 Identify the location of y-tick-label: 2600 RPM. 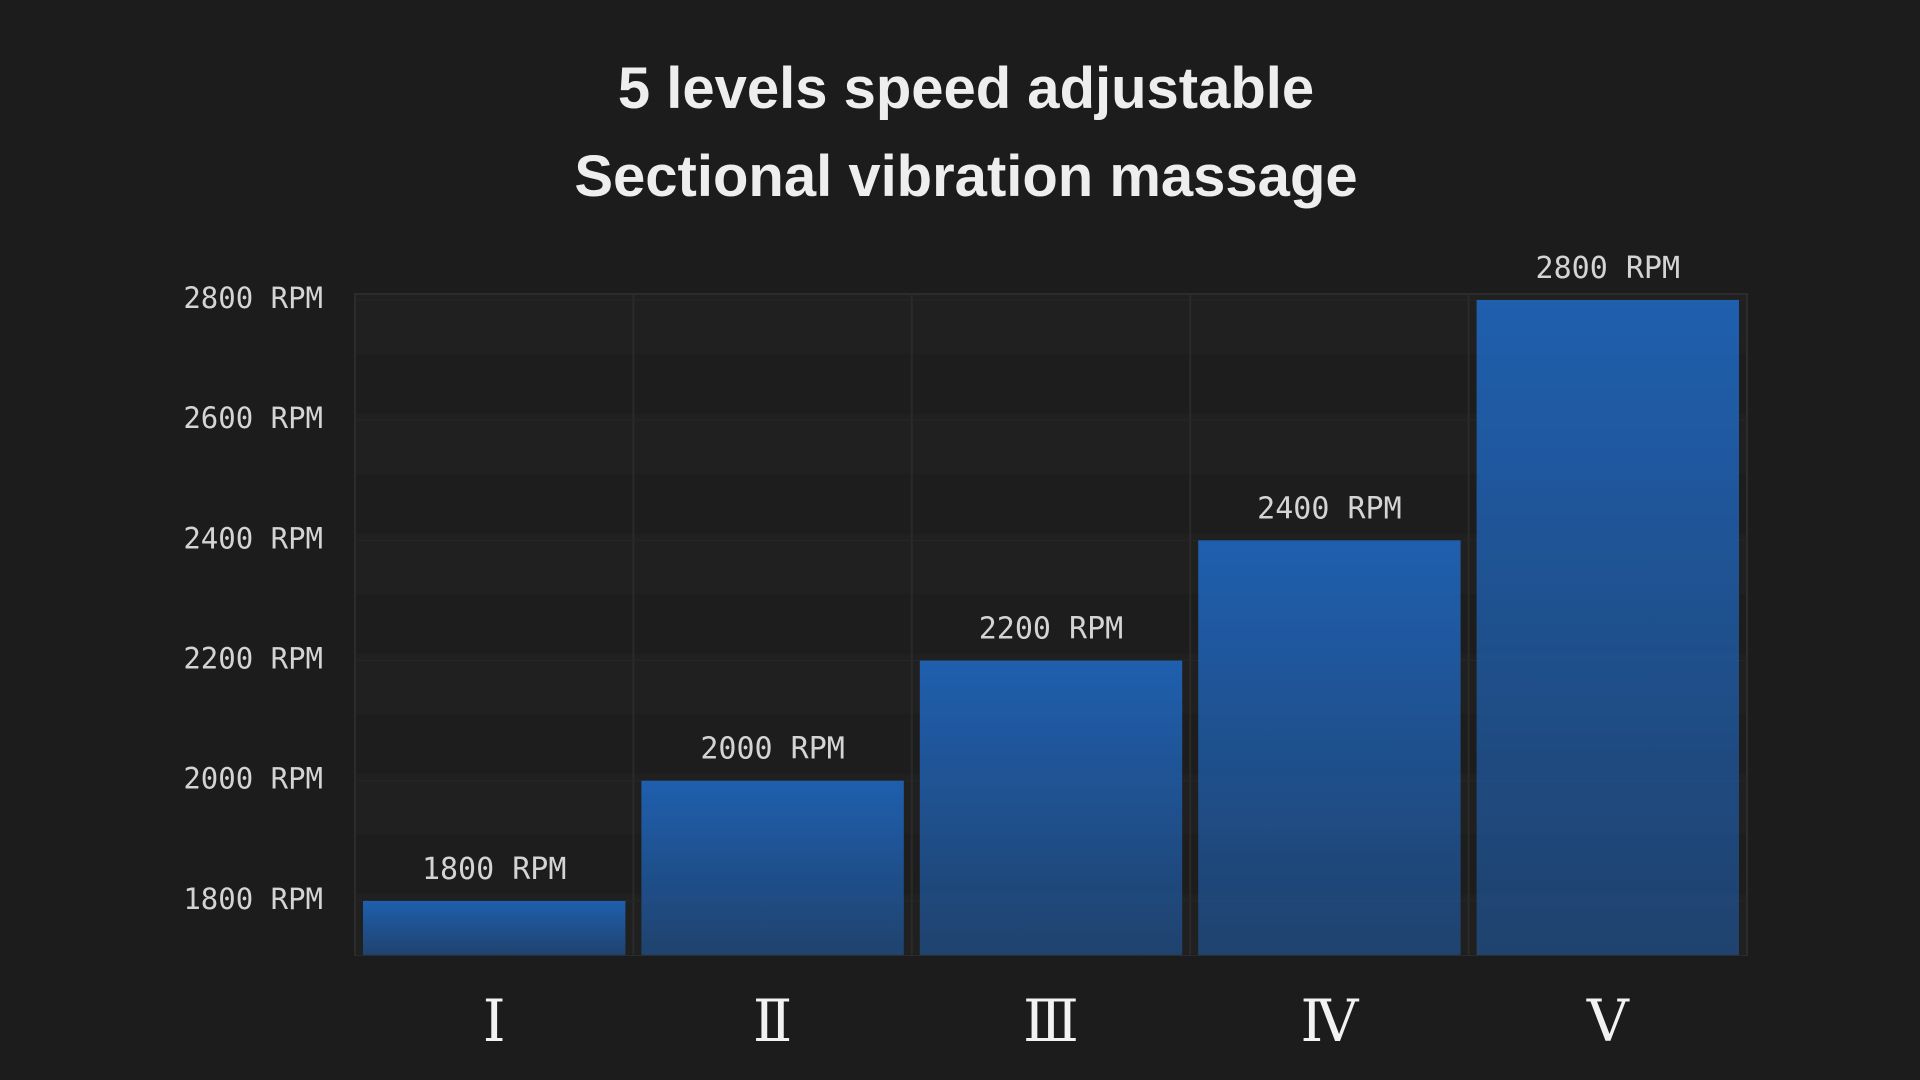
(253, 418).